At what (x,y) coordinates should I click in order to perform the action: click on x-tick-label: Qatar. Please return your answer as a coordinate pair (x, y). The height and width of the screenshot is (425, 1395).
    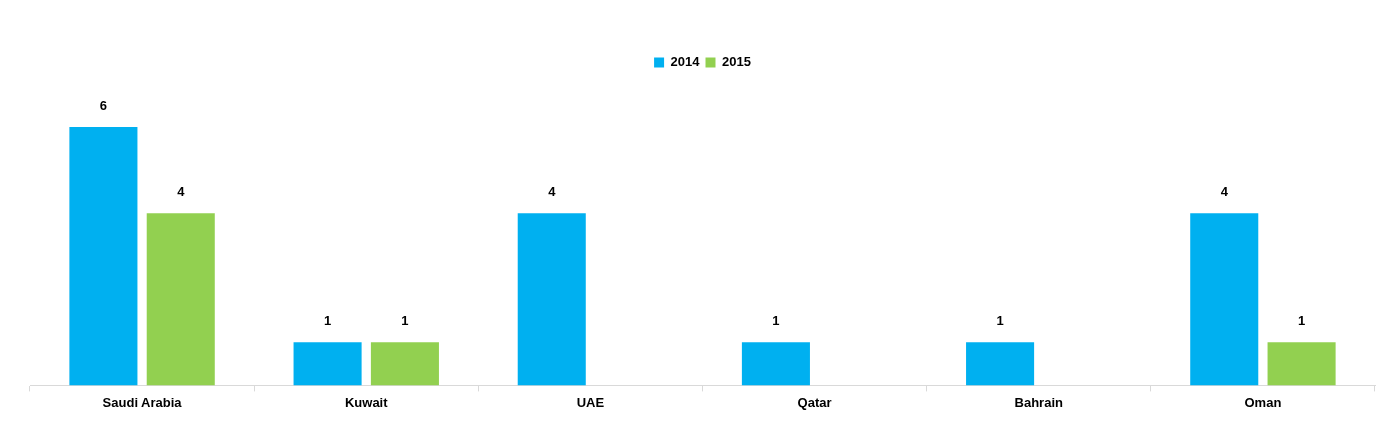
    Looking at the image, I should click on (814, 402).